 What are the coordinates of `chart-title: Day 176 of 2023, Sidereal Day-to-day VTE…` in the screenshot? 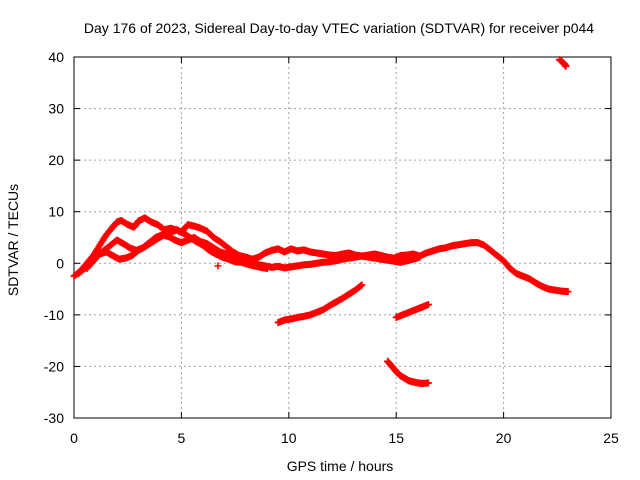 It's located at (339, 28).